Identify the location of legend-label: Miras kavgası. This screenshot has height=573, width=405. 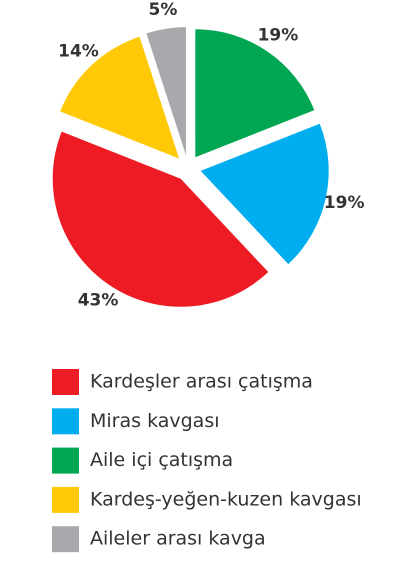
(155, 421).